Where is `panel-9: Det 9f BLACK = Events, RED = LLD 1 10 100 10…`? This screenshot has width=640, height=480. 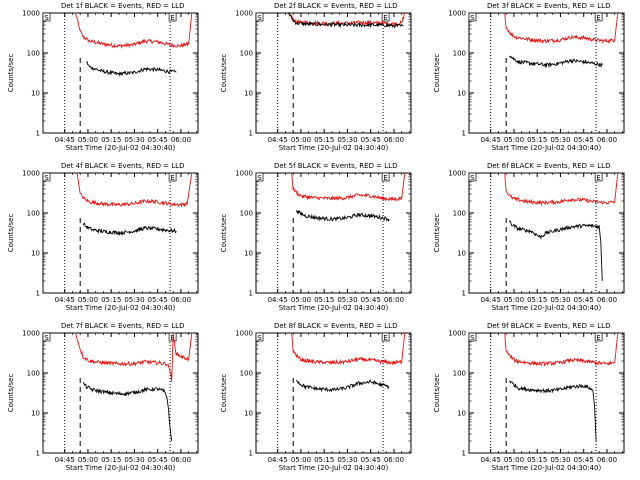
panel-9: Det 9f BLACK = Events, RED = LLD 1 10 100 10… is located at coordinates (529, 397).